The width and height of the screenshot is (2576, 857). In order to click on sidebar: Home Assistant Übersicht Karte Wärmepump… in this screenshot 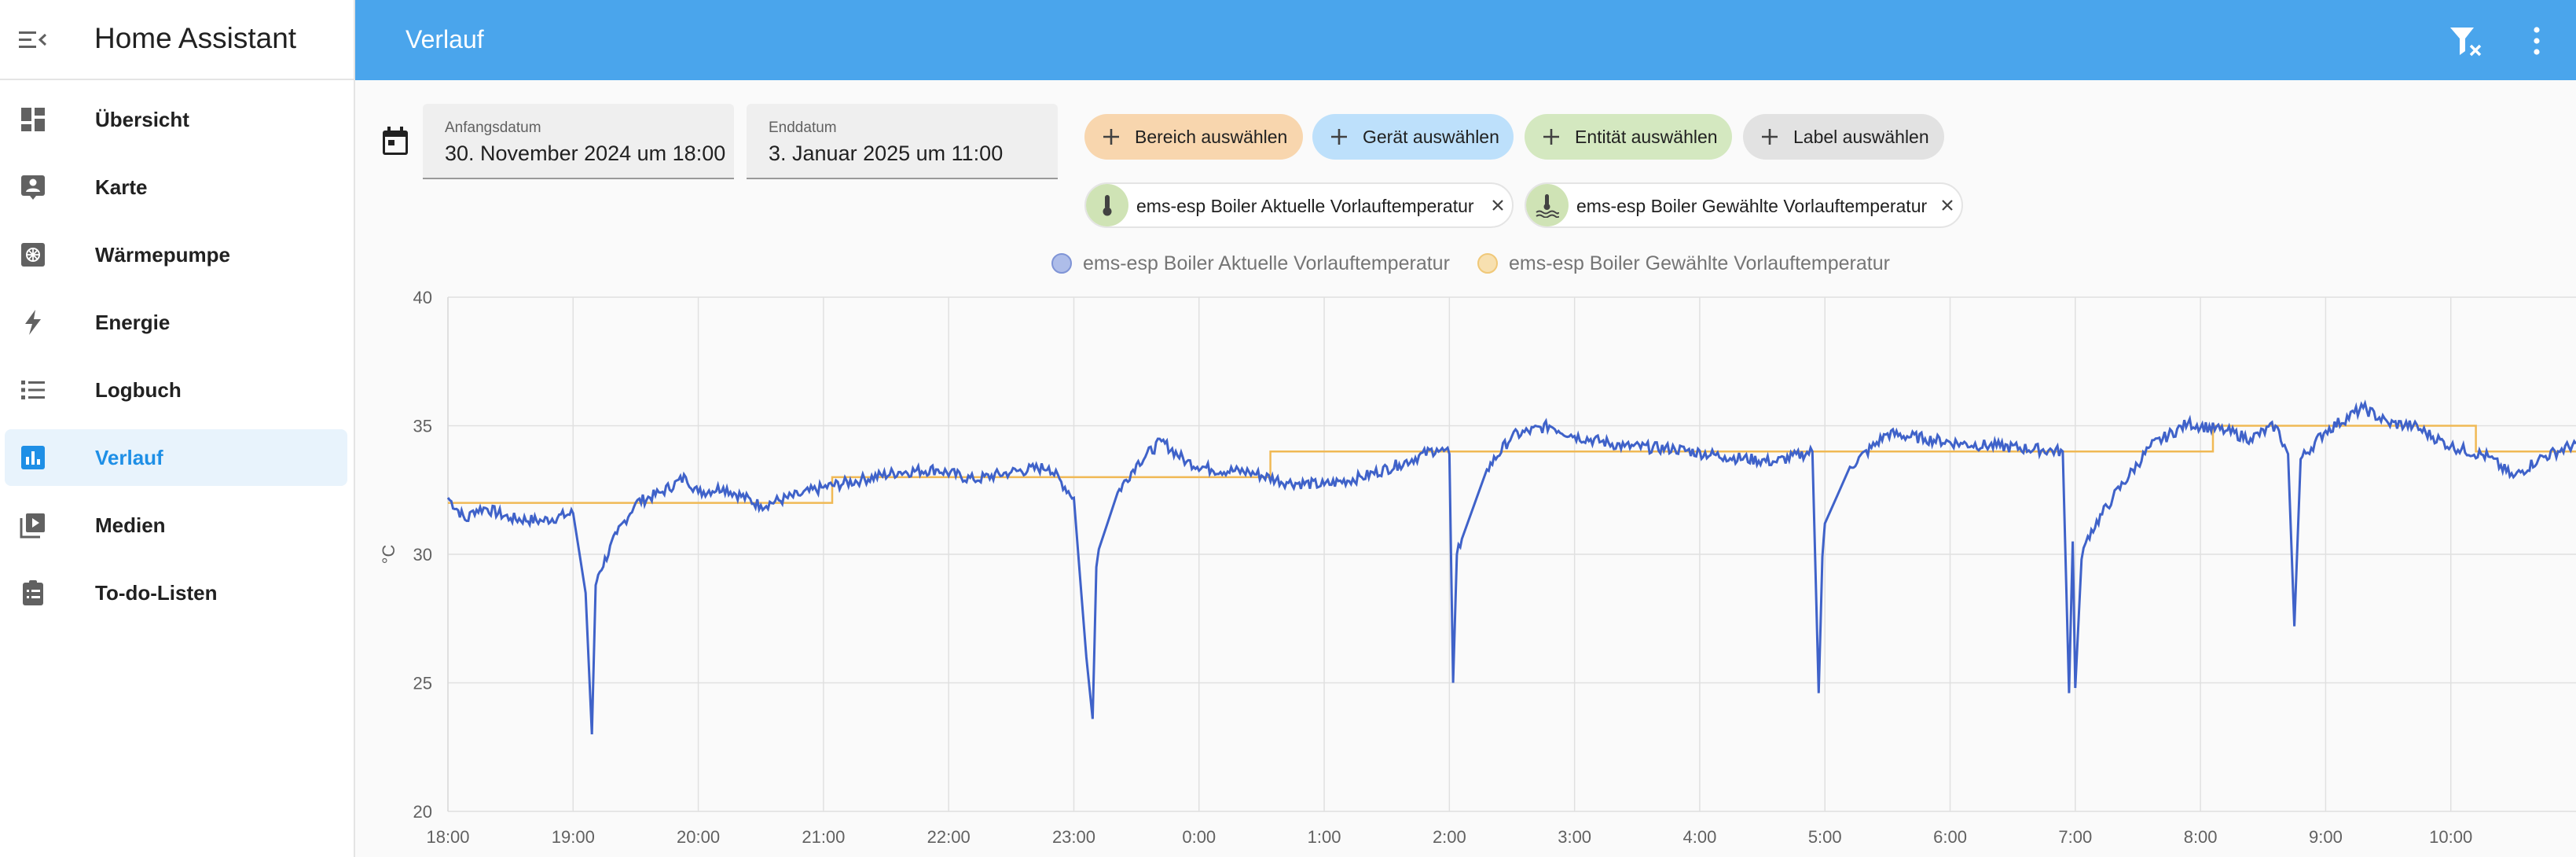, I will do `click(177, 428)`.